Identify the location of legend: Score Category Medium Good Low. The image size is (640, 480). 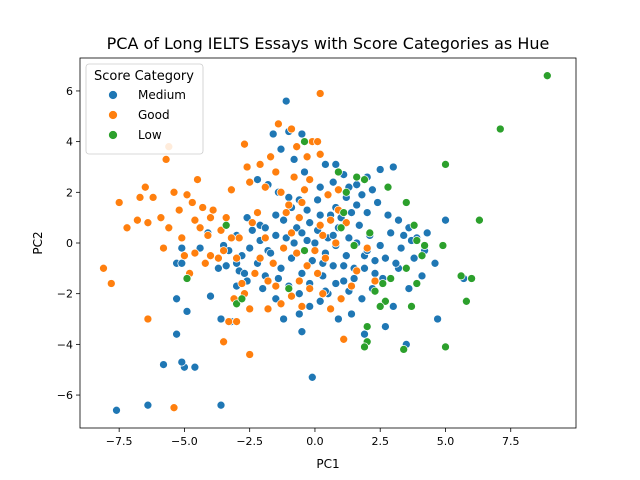
(144, 109).